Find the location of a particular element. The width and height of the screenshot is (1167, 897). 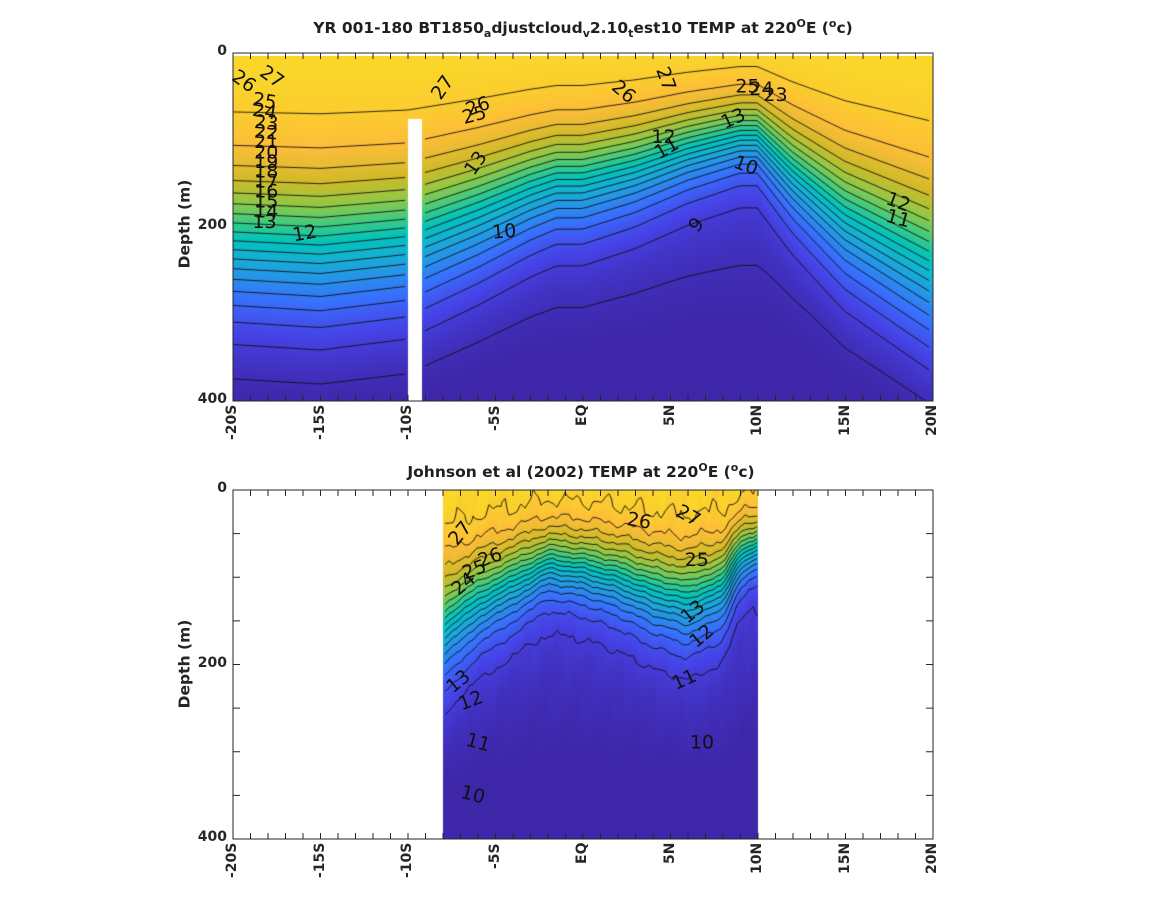

contour-label: 21 is located at coordinates (266, 142).